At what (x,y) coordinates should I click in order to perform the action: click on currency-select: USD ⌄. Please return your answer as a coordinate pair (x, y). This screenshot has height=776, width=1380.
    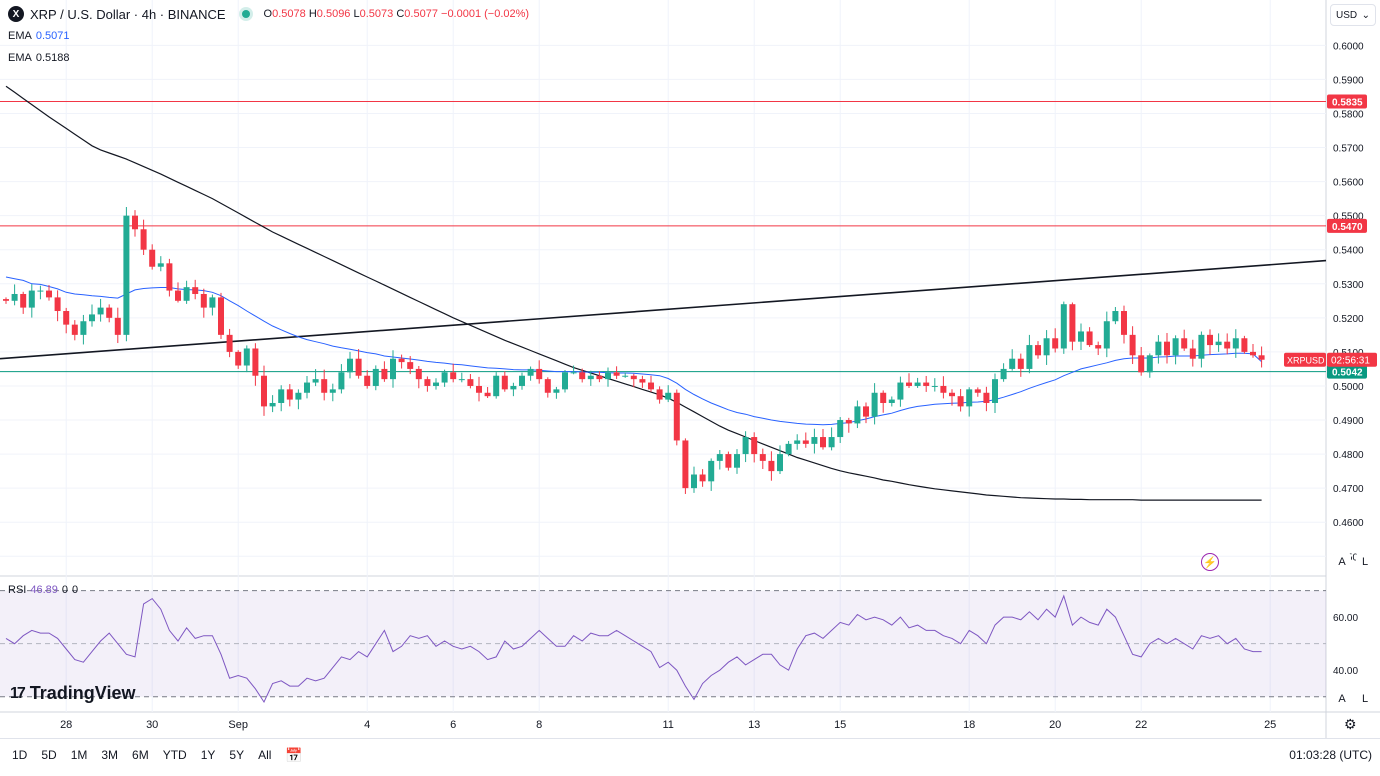
    Looking at the image, I should click on (1353, 15).